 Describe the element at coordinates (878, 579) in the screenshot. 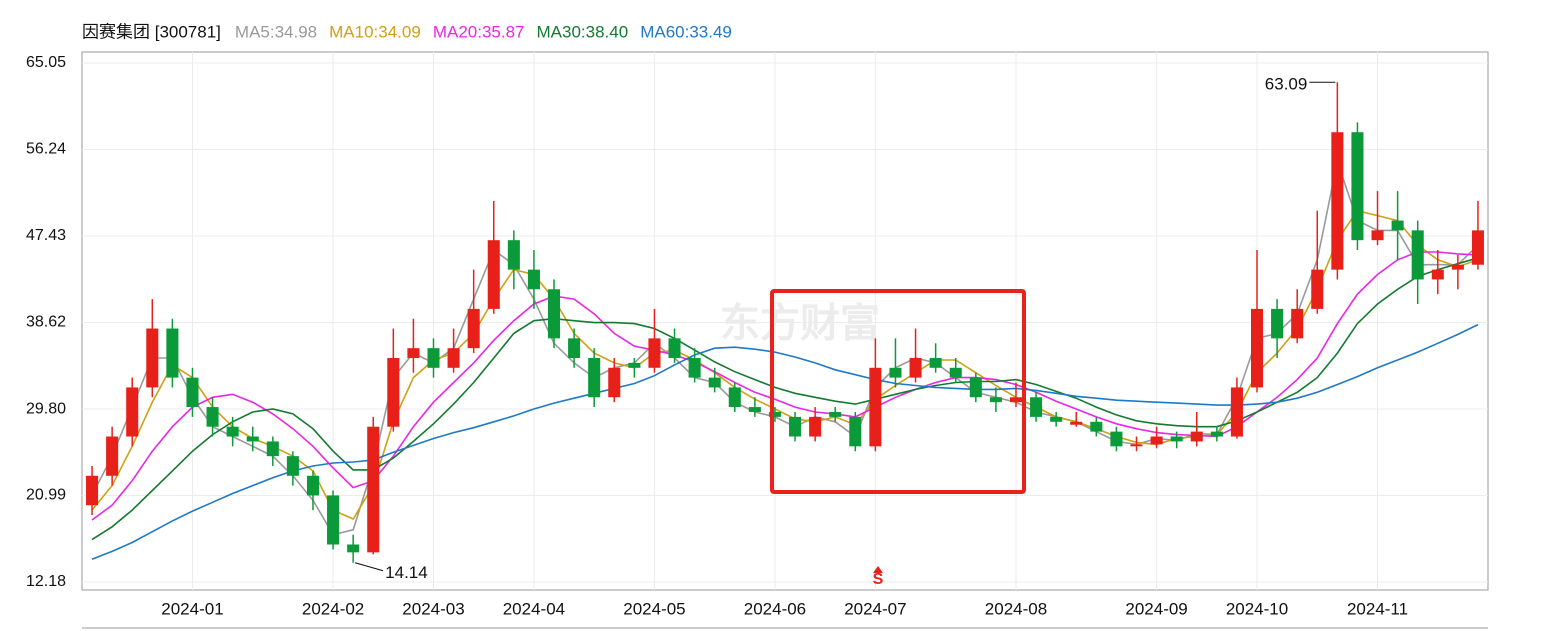

I see `signal-label: S` at that location.